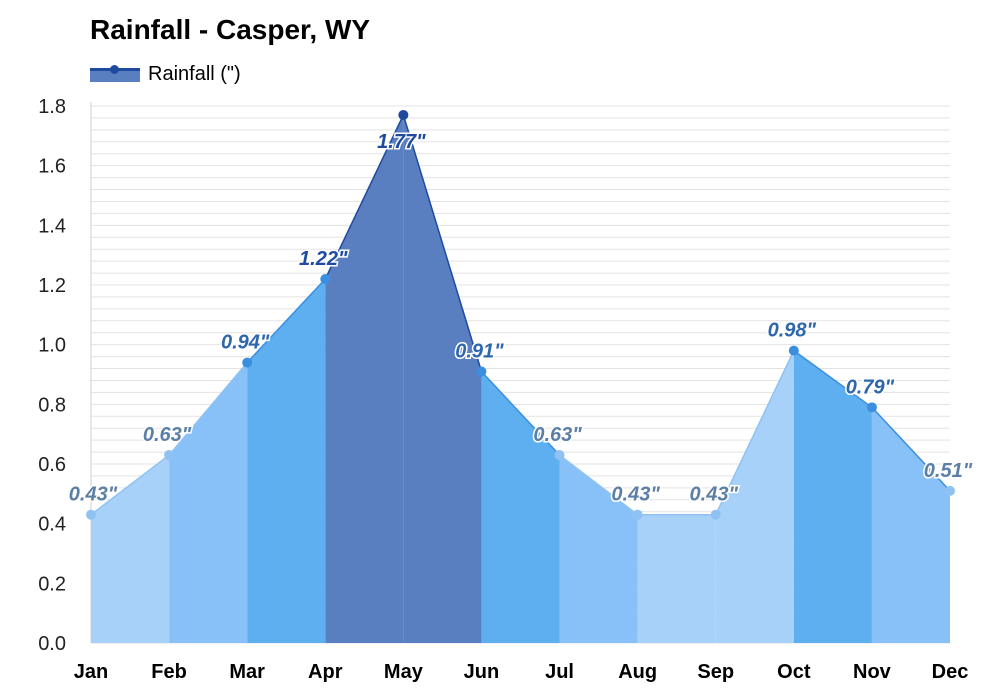  What do you see at coordinates (52, 405) in the screenshot?
I see `y-tick-label: 0.8` at bounding box center [52, 405].